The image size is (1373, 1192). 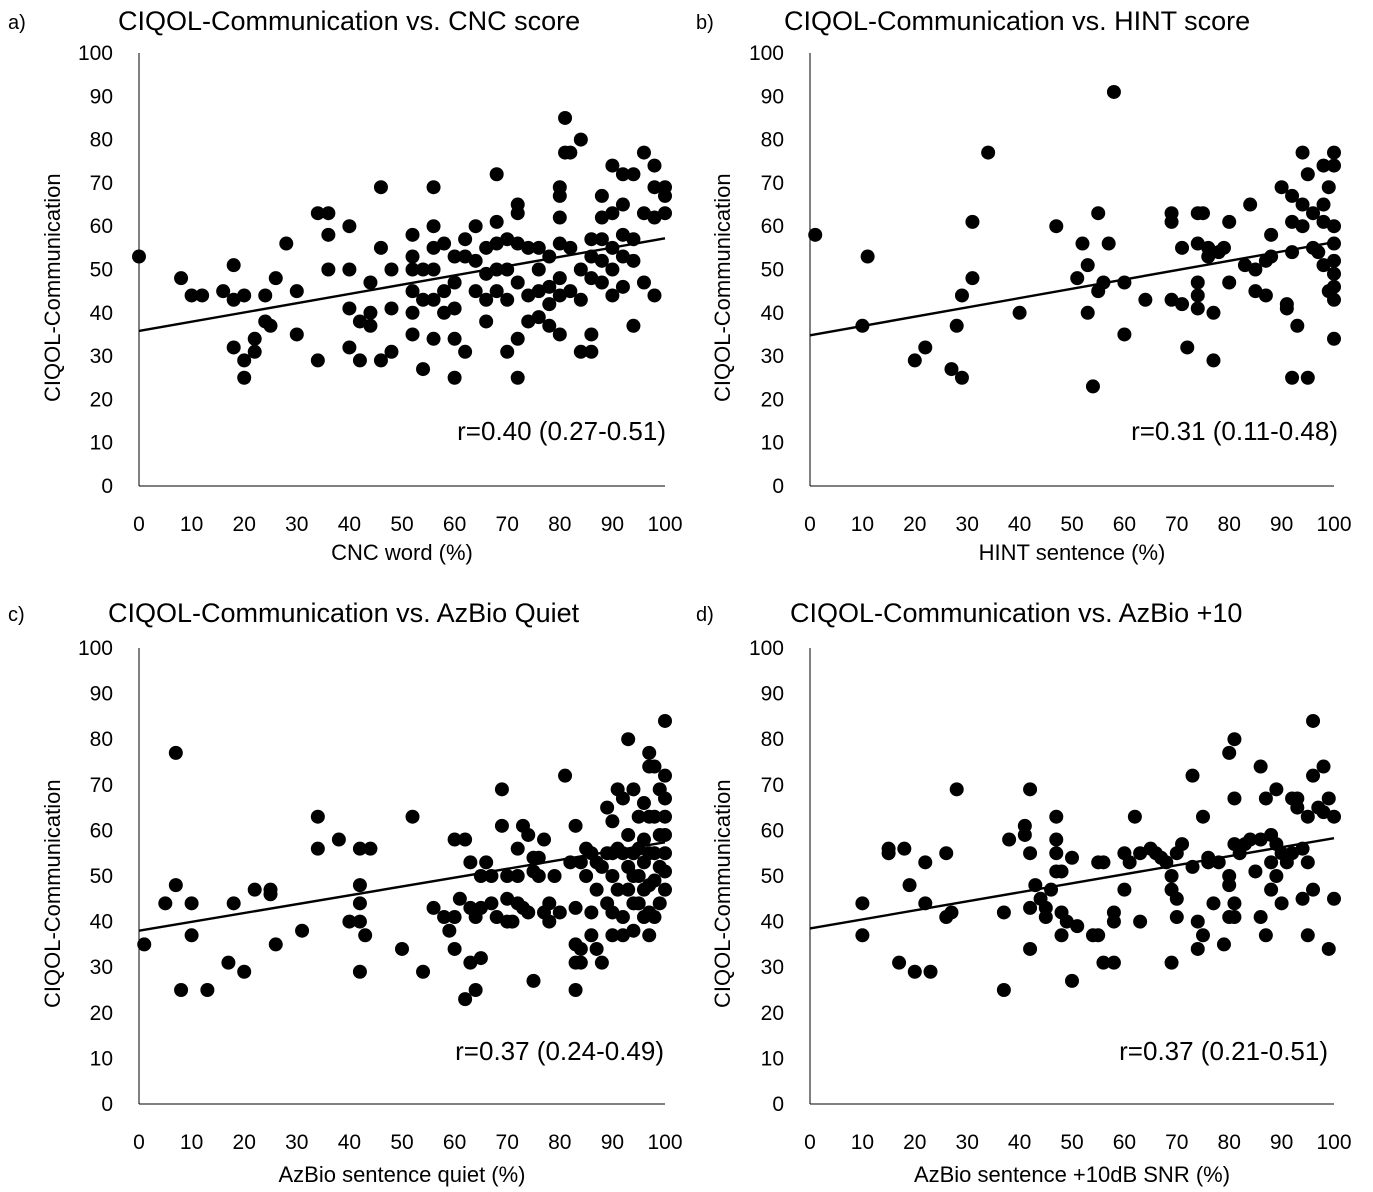 What do you see at coordinates (778, 486) in the screenshot?
I see `y-tick-label: 0` at bounding box center [778, 486].